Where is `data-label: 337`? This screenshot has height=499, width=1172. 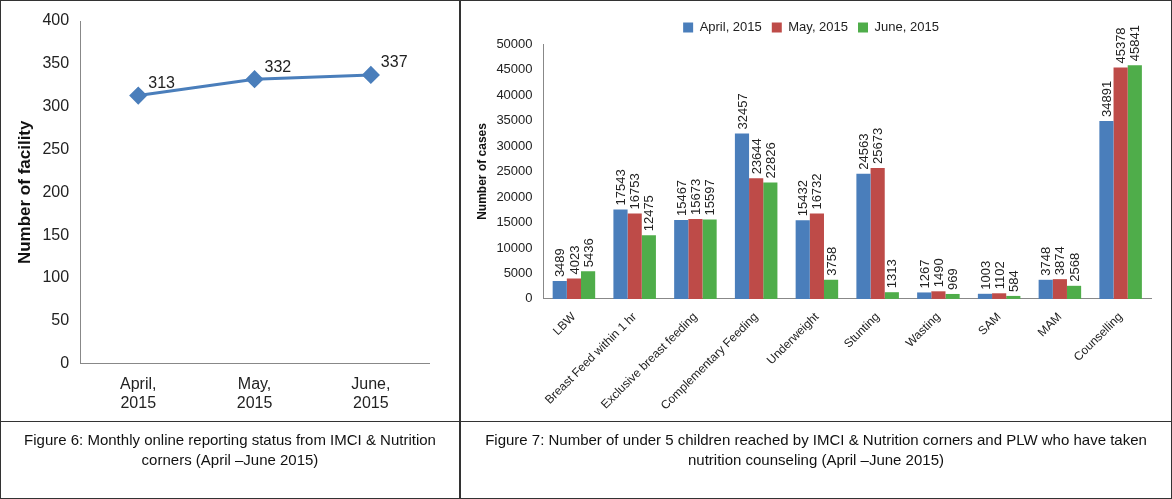
data-label: 337 is located at coordinates (394, 62).